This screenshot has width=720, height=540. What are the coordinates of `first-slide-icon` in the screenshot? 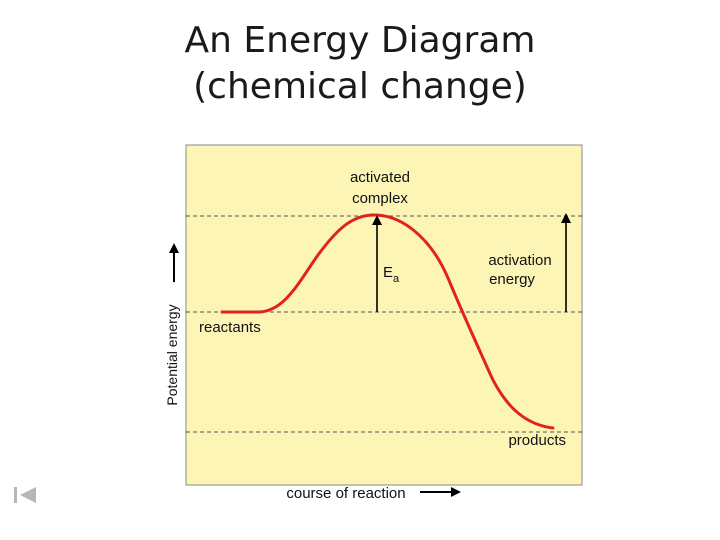 It's located at (25, 495).